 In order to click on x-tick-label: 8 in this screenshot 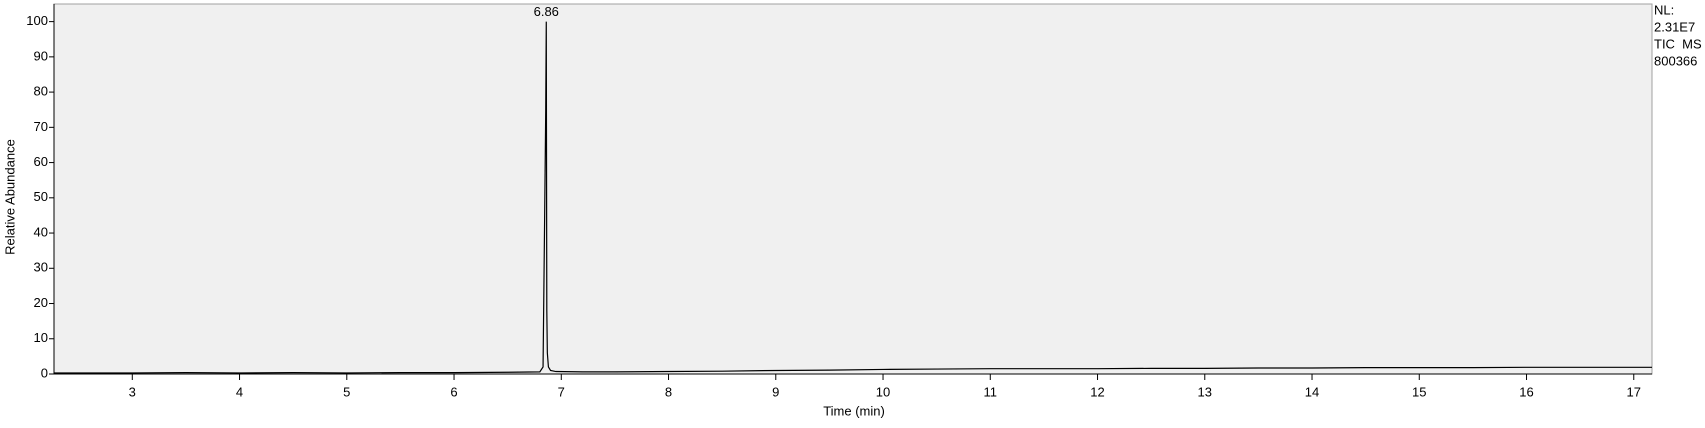, I will do `click(668, 391)`.